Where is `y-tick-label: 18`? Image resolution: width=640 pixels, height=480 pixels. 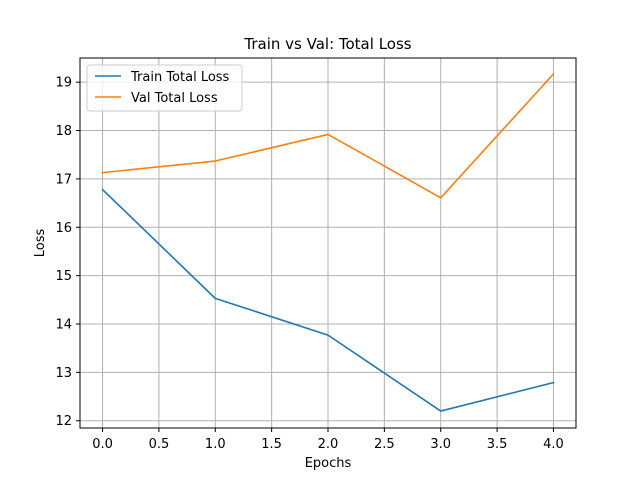 y-tick-label: 18 is located at coordinates (63, 131).